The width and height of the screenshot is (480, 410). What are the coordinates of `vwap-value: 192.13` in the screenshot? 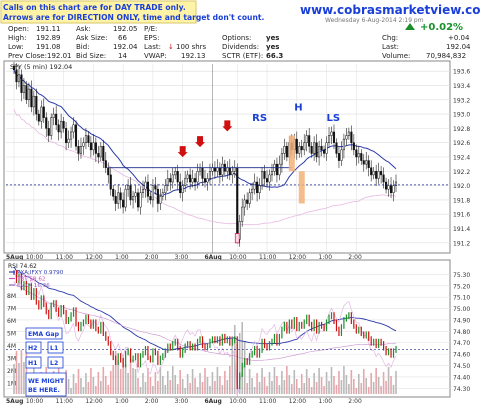 It's located at (193, 56).